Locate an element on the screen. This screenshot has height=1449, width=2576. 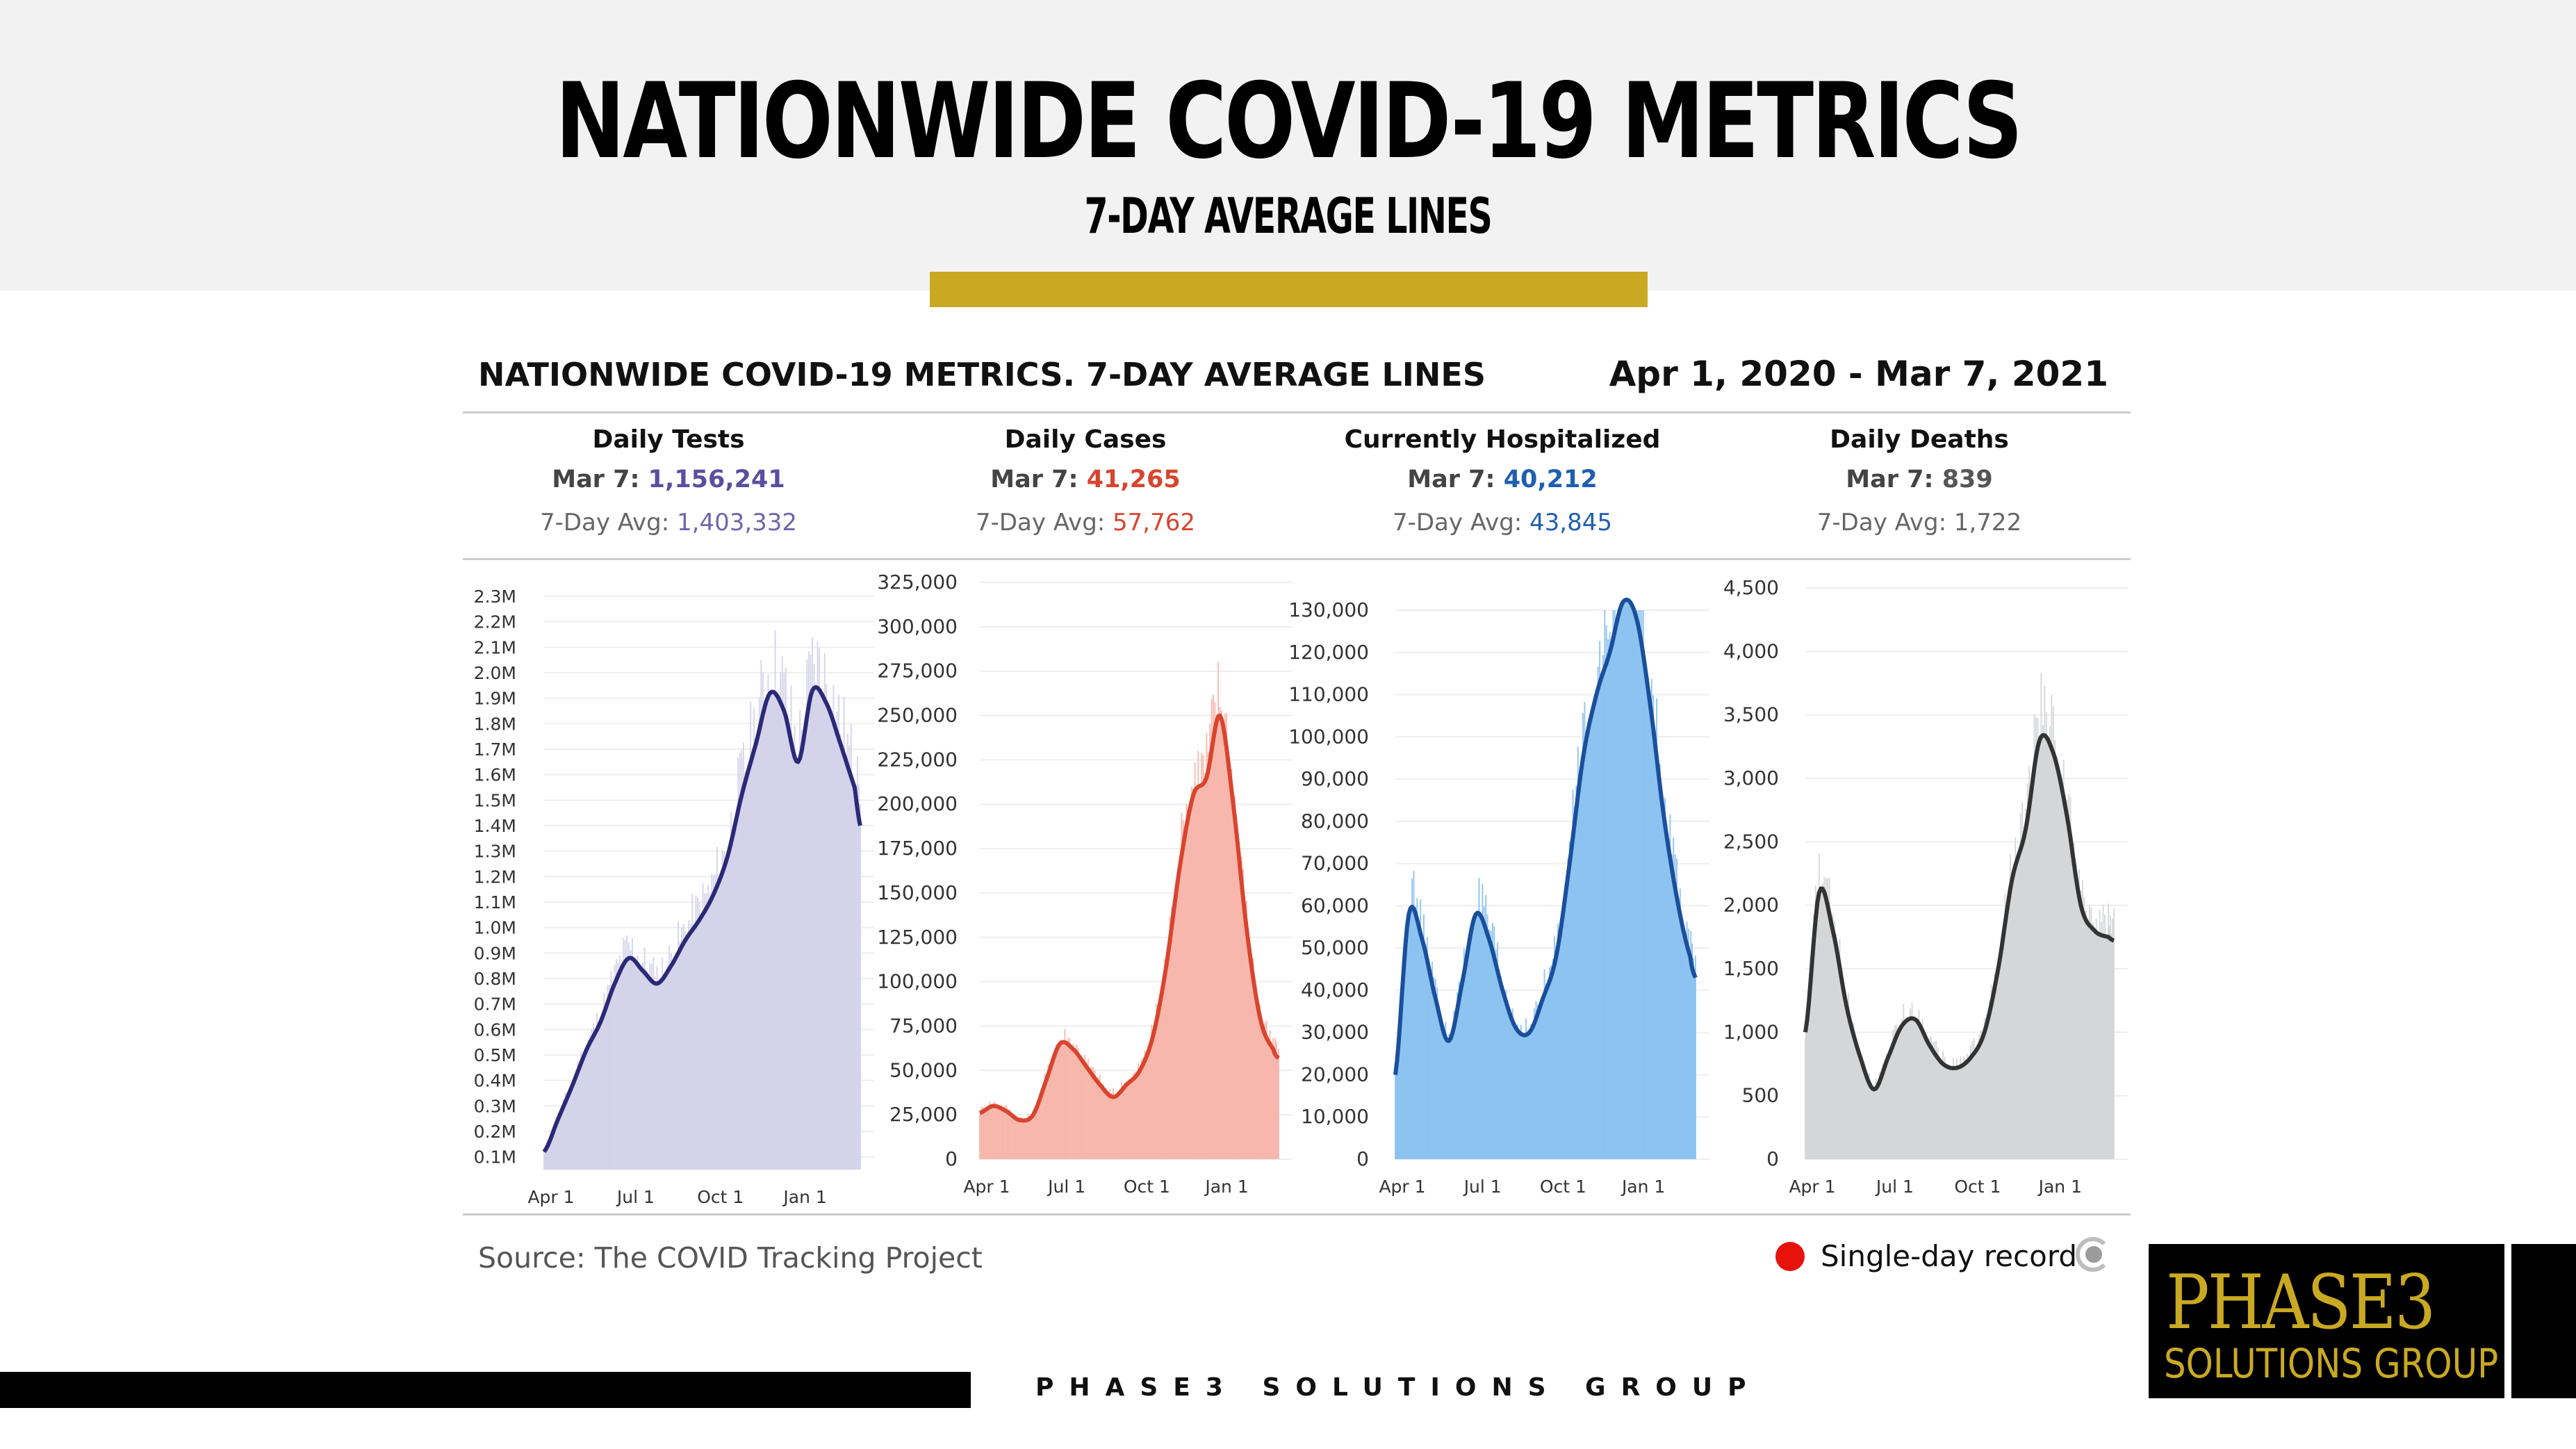
y-tick-label: 200,000 is located at coordinates (917, 803).